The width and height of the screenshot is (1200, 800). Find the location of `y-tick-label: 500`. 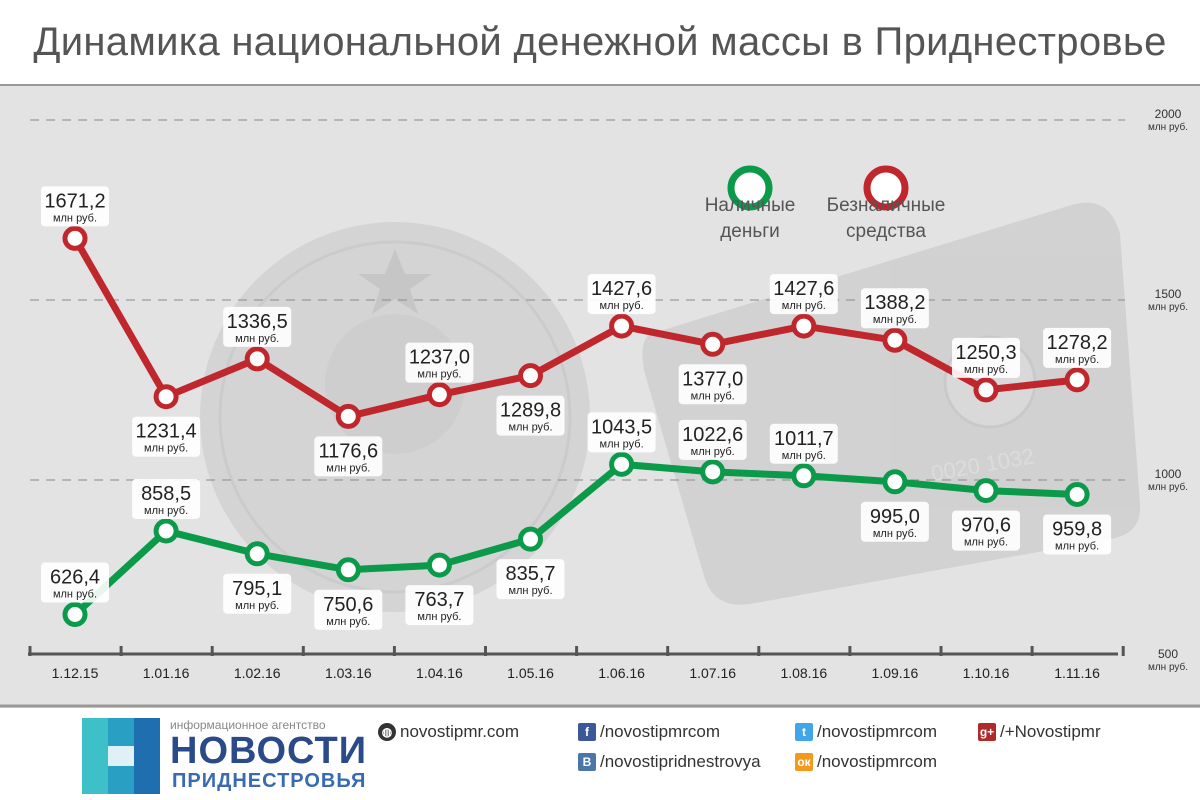

y-tick-label: 500 is located at coordinates (1168, 654).